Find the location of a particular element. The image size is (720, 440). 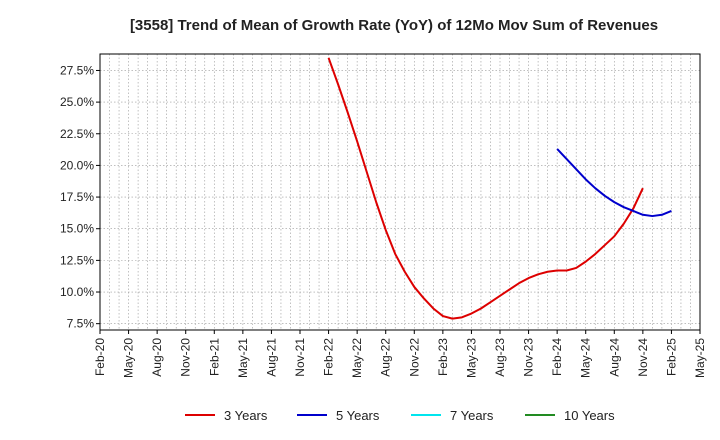

x-tick-label: May-20 is located at coordinates (129, 358).